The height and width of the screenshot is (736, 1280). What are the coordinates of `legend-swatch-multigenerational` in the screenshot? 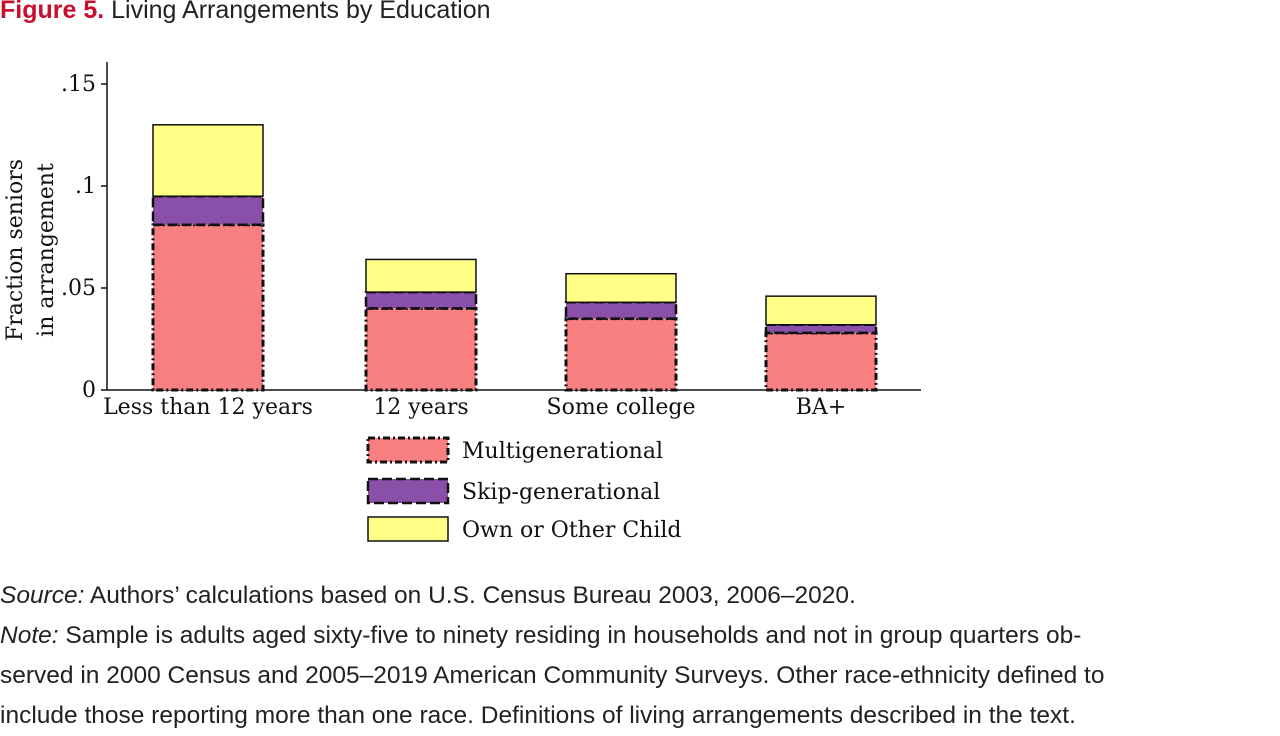 It's located at (408, 450).